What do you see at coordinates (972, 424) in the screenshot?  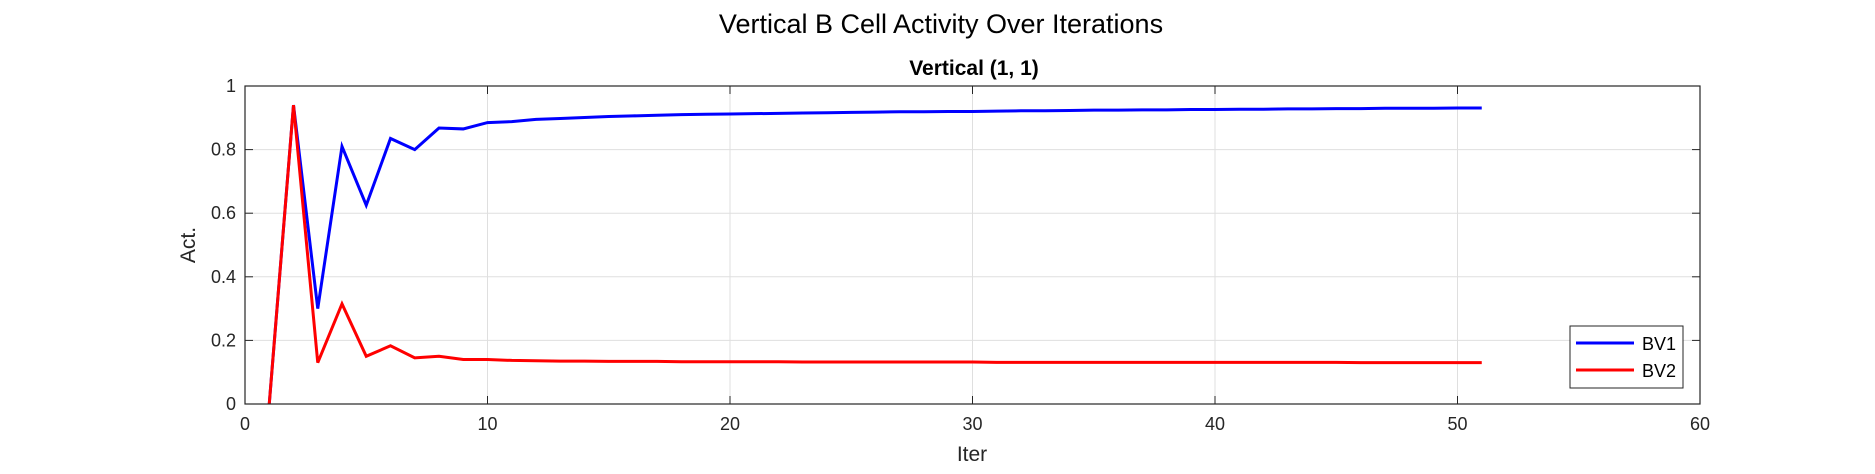 I see `x-tick-label: 30` at bounding box center [972, 424].